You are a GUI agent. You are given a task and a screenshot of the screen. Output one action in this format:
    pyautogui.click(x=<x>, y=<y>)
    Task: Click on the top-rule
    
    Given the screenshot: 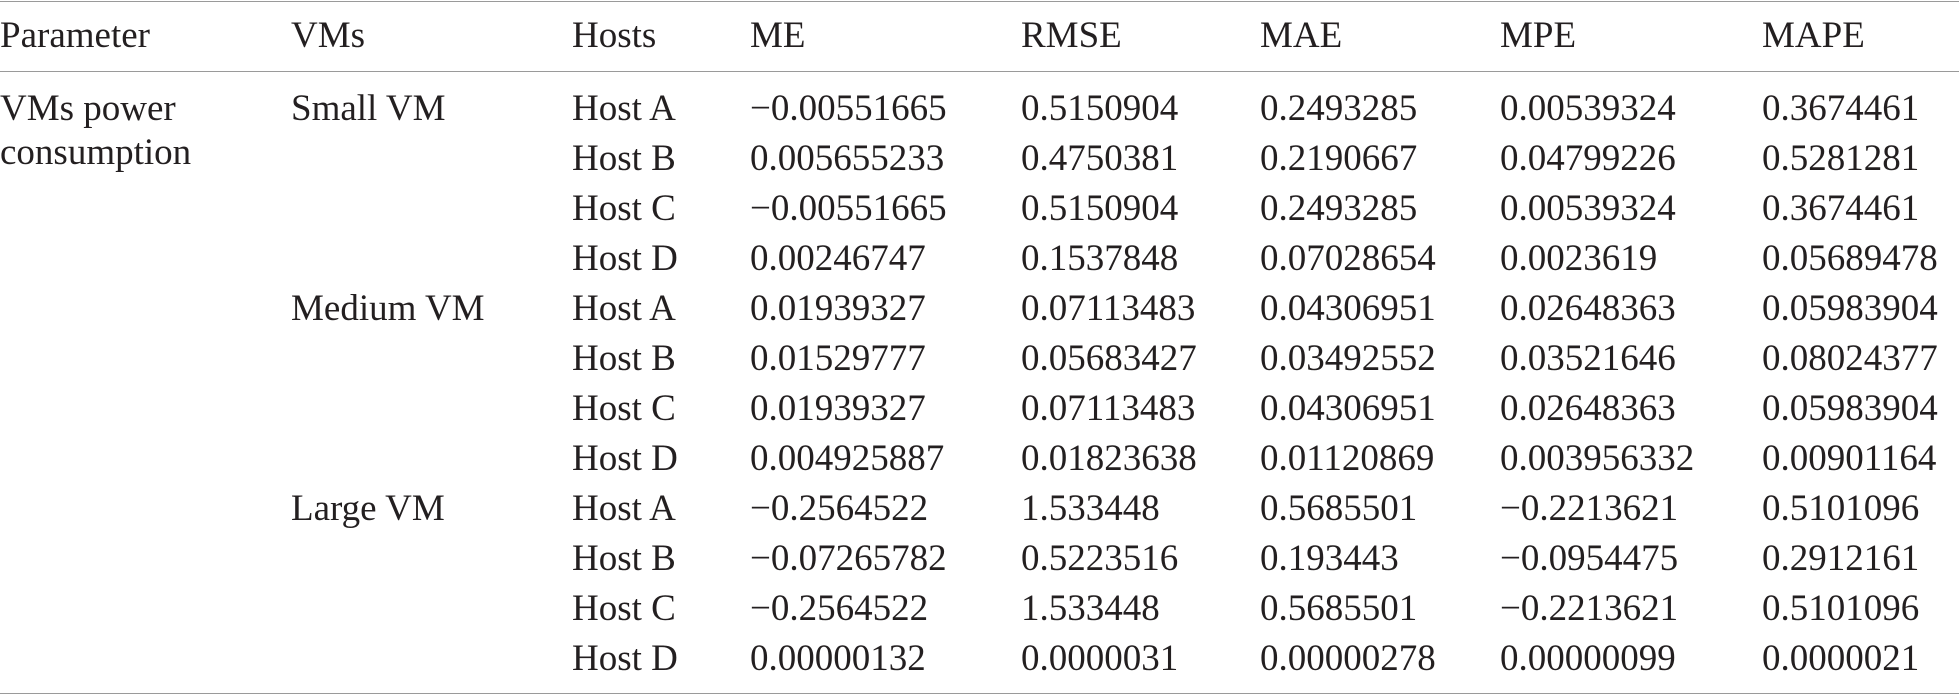 What is the action you would take?
    pyautogui.click(x=979, y=1)
    